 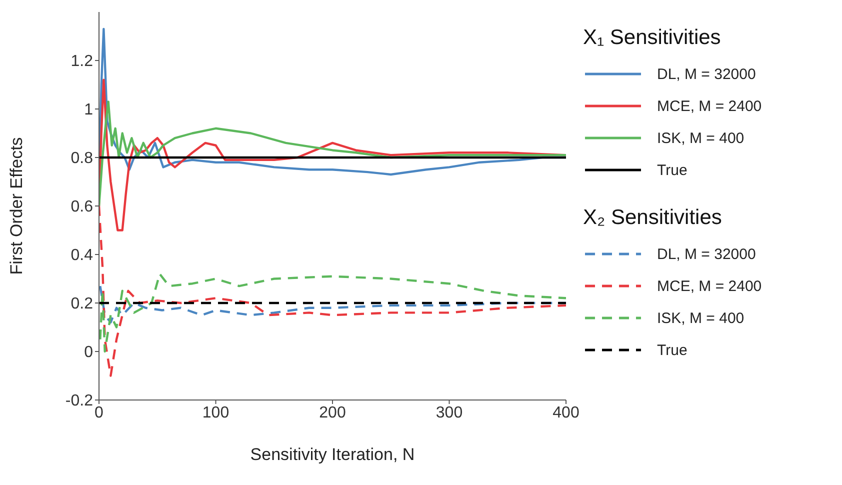 I want to click on x-tick-label: 300, so click(x=449, y=413).